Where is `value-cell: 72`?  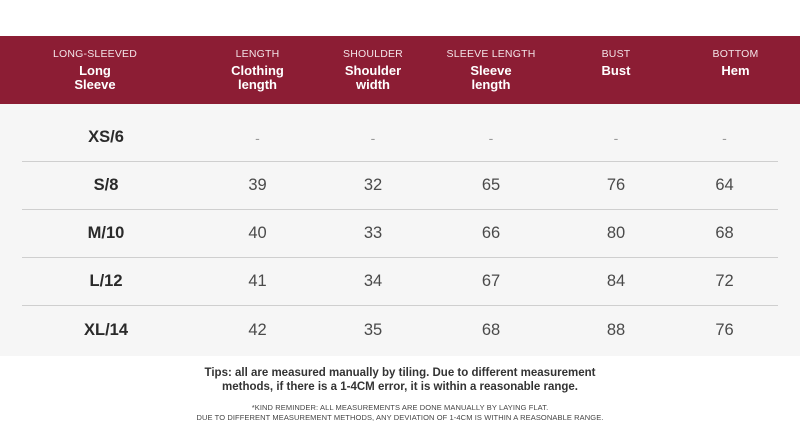
value-cell: 72 is located at coordinates (724, 281).